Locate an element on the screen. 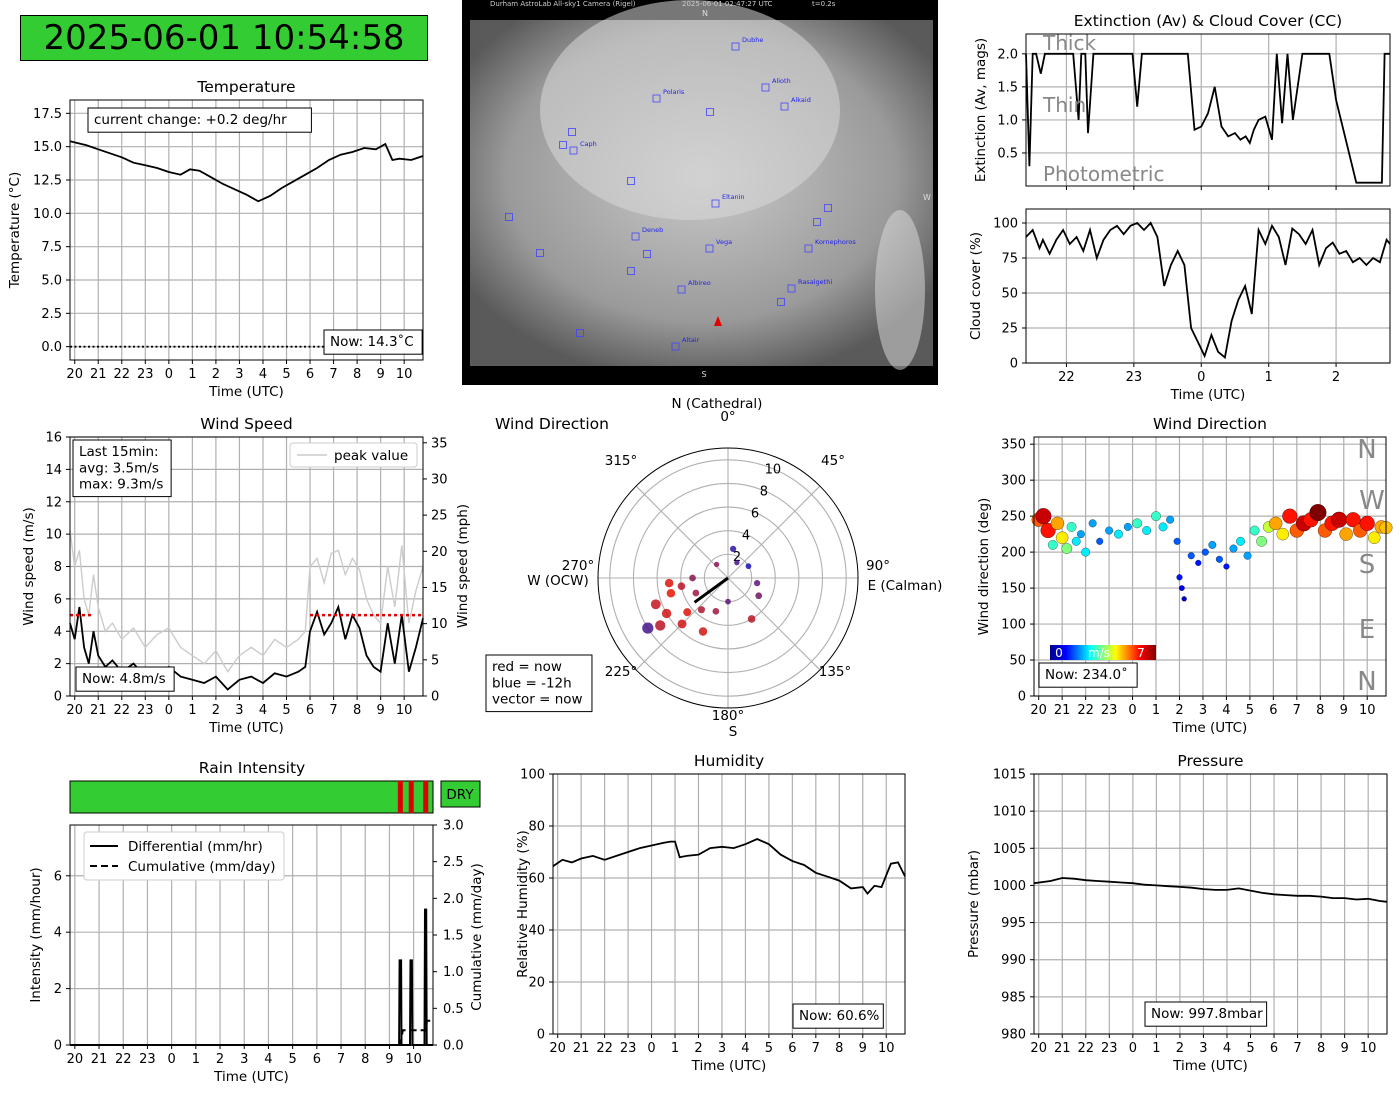  humidity-now-box: Now: 60.6% is located at coordinates (838, 1016).